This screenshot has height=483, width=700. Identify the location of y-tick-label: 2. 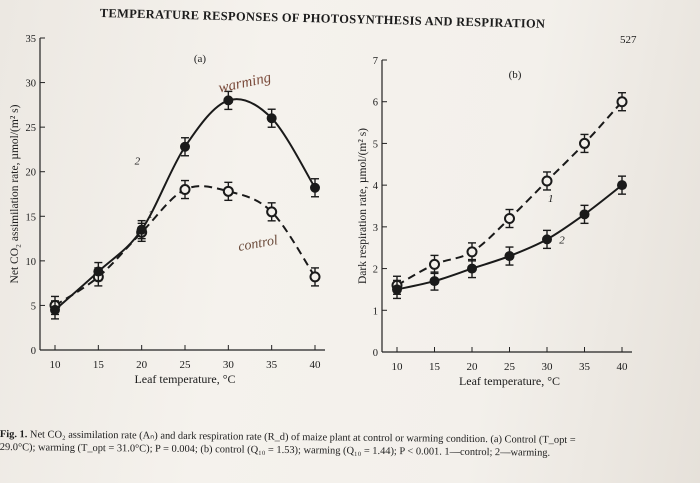
(375, 270).